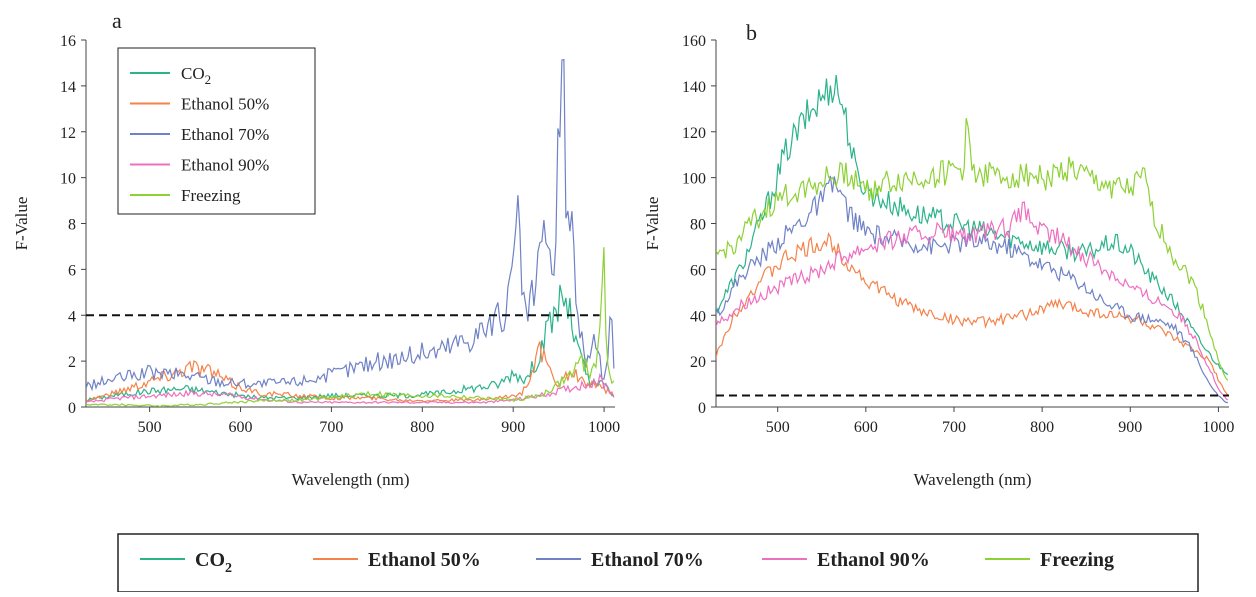 This screenshot has height=597, width=1256. What do you see at coordinates (694, 133) in the screenshot?
I see `y-tick-label: 120` at bounding box center [694, 133].